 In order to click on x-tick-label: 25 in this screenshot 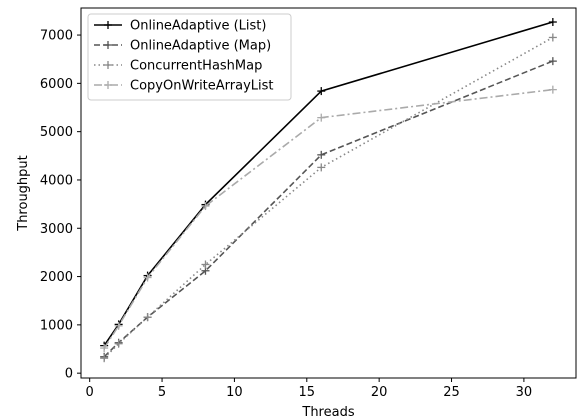, I will do `click(451, 392)`.